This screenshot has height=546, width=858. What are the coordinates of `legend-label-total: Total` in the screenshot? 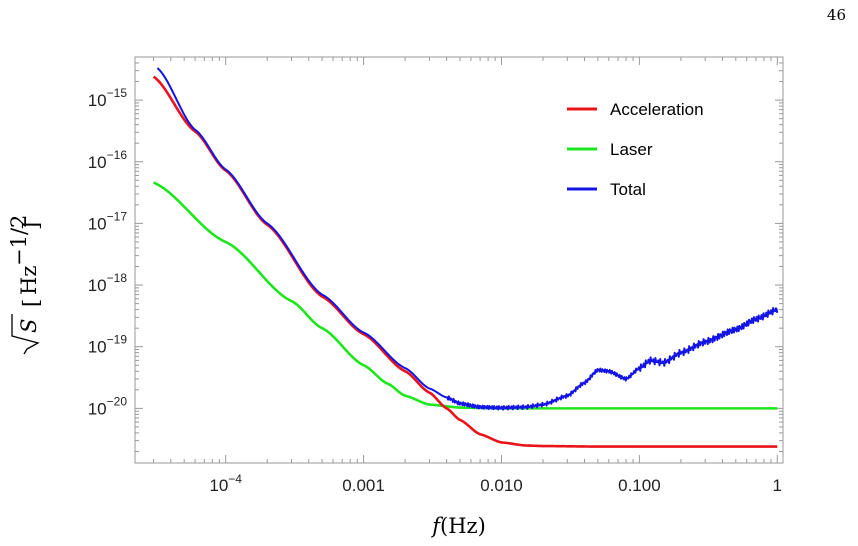 It's located at (628, 189).